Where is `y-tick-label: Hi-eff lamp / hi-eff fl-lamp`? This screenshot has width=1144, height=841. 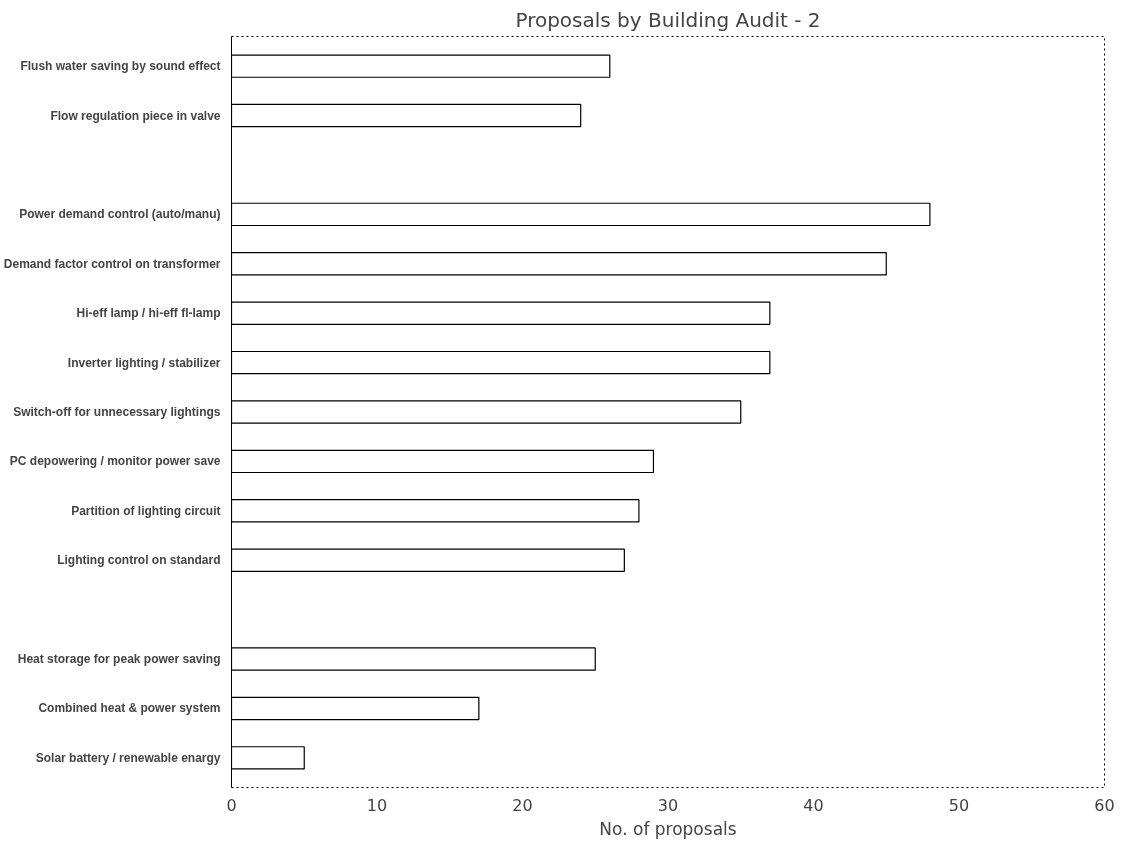 y-tick-label: Hi-eff lamp / hi-eff fl-lamp is located at coordinates (148, 313).